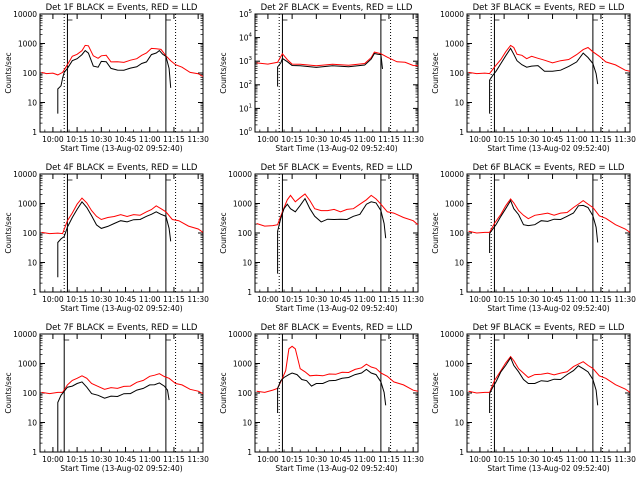 The width and height of the screenshot is (640, 484). I want to click on panel-title: Det 8F BLACK = Events, RED = LLD, so click(337, 328).